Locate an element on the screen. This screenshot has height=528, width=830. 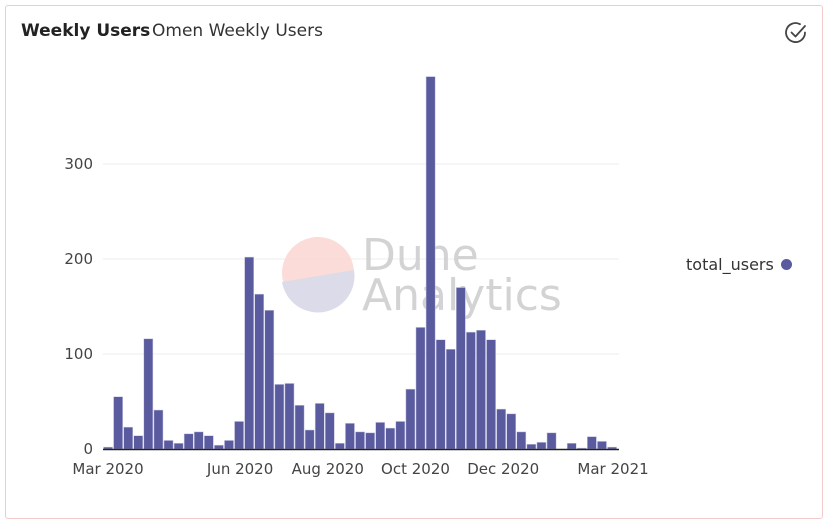
y-tick-label: 300 is located at coordinates (78, 164).